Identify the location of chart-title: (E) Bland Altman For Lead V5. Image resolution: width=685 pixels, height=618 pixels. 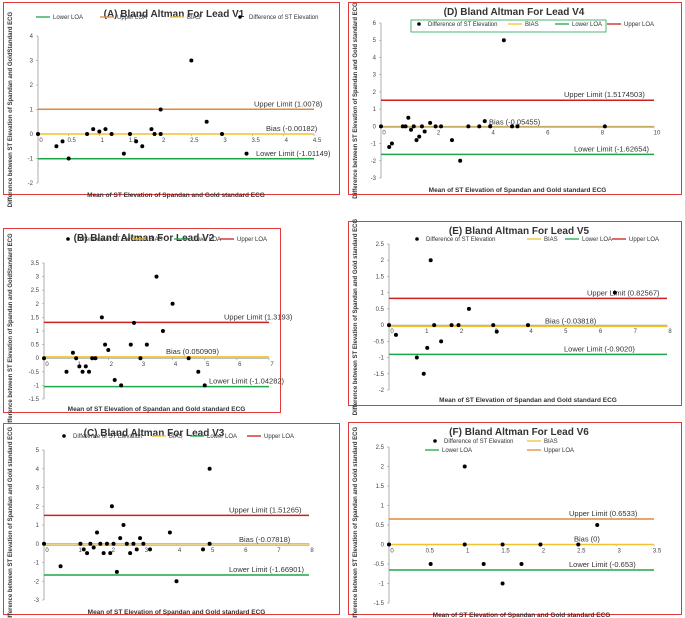
(519, 231).